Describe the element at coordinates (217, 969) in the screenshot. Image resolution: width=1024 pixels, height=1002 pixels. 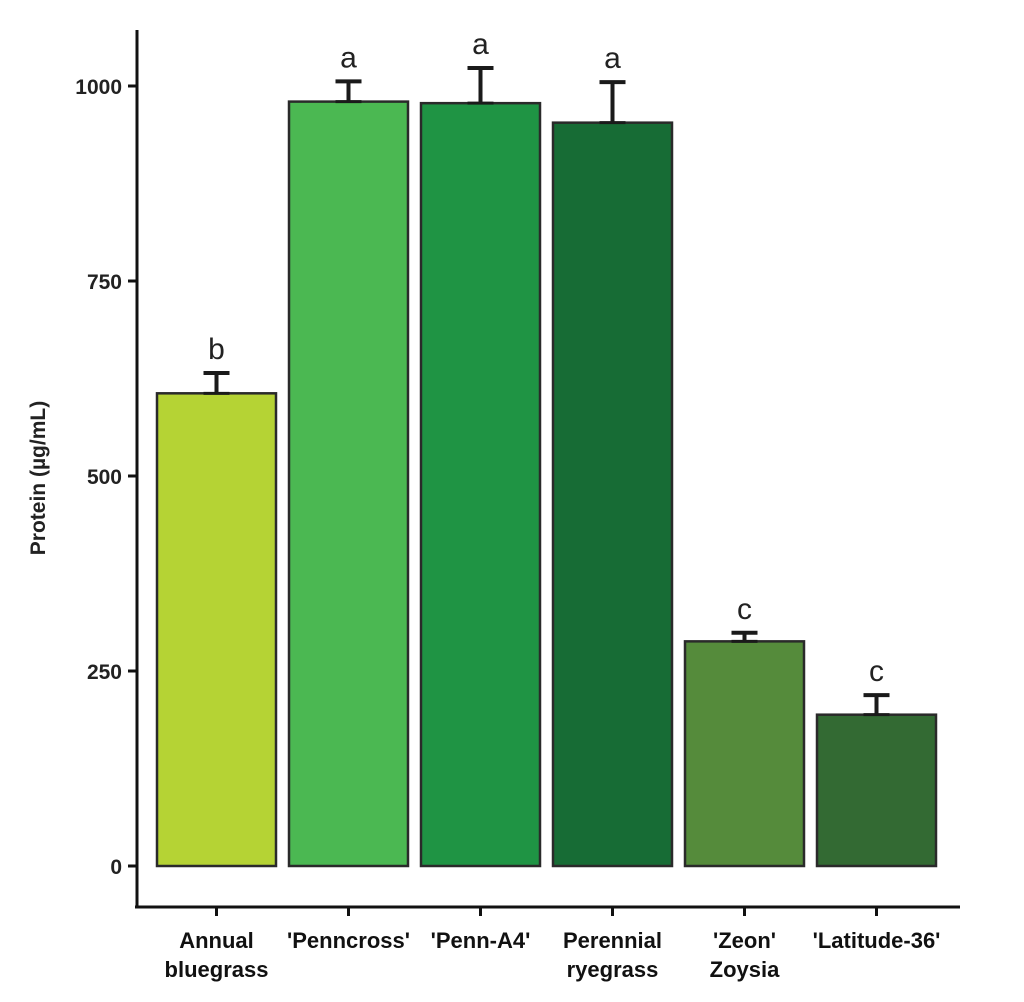
I see `x-tick-label: bluegrass` at that location.